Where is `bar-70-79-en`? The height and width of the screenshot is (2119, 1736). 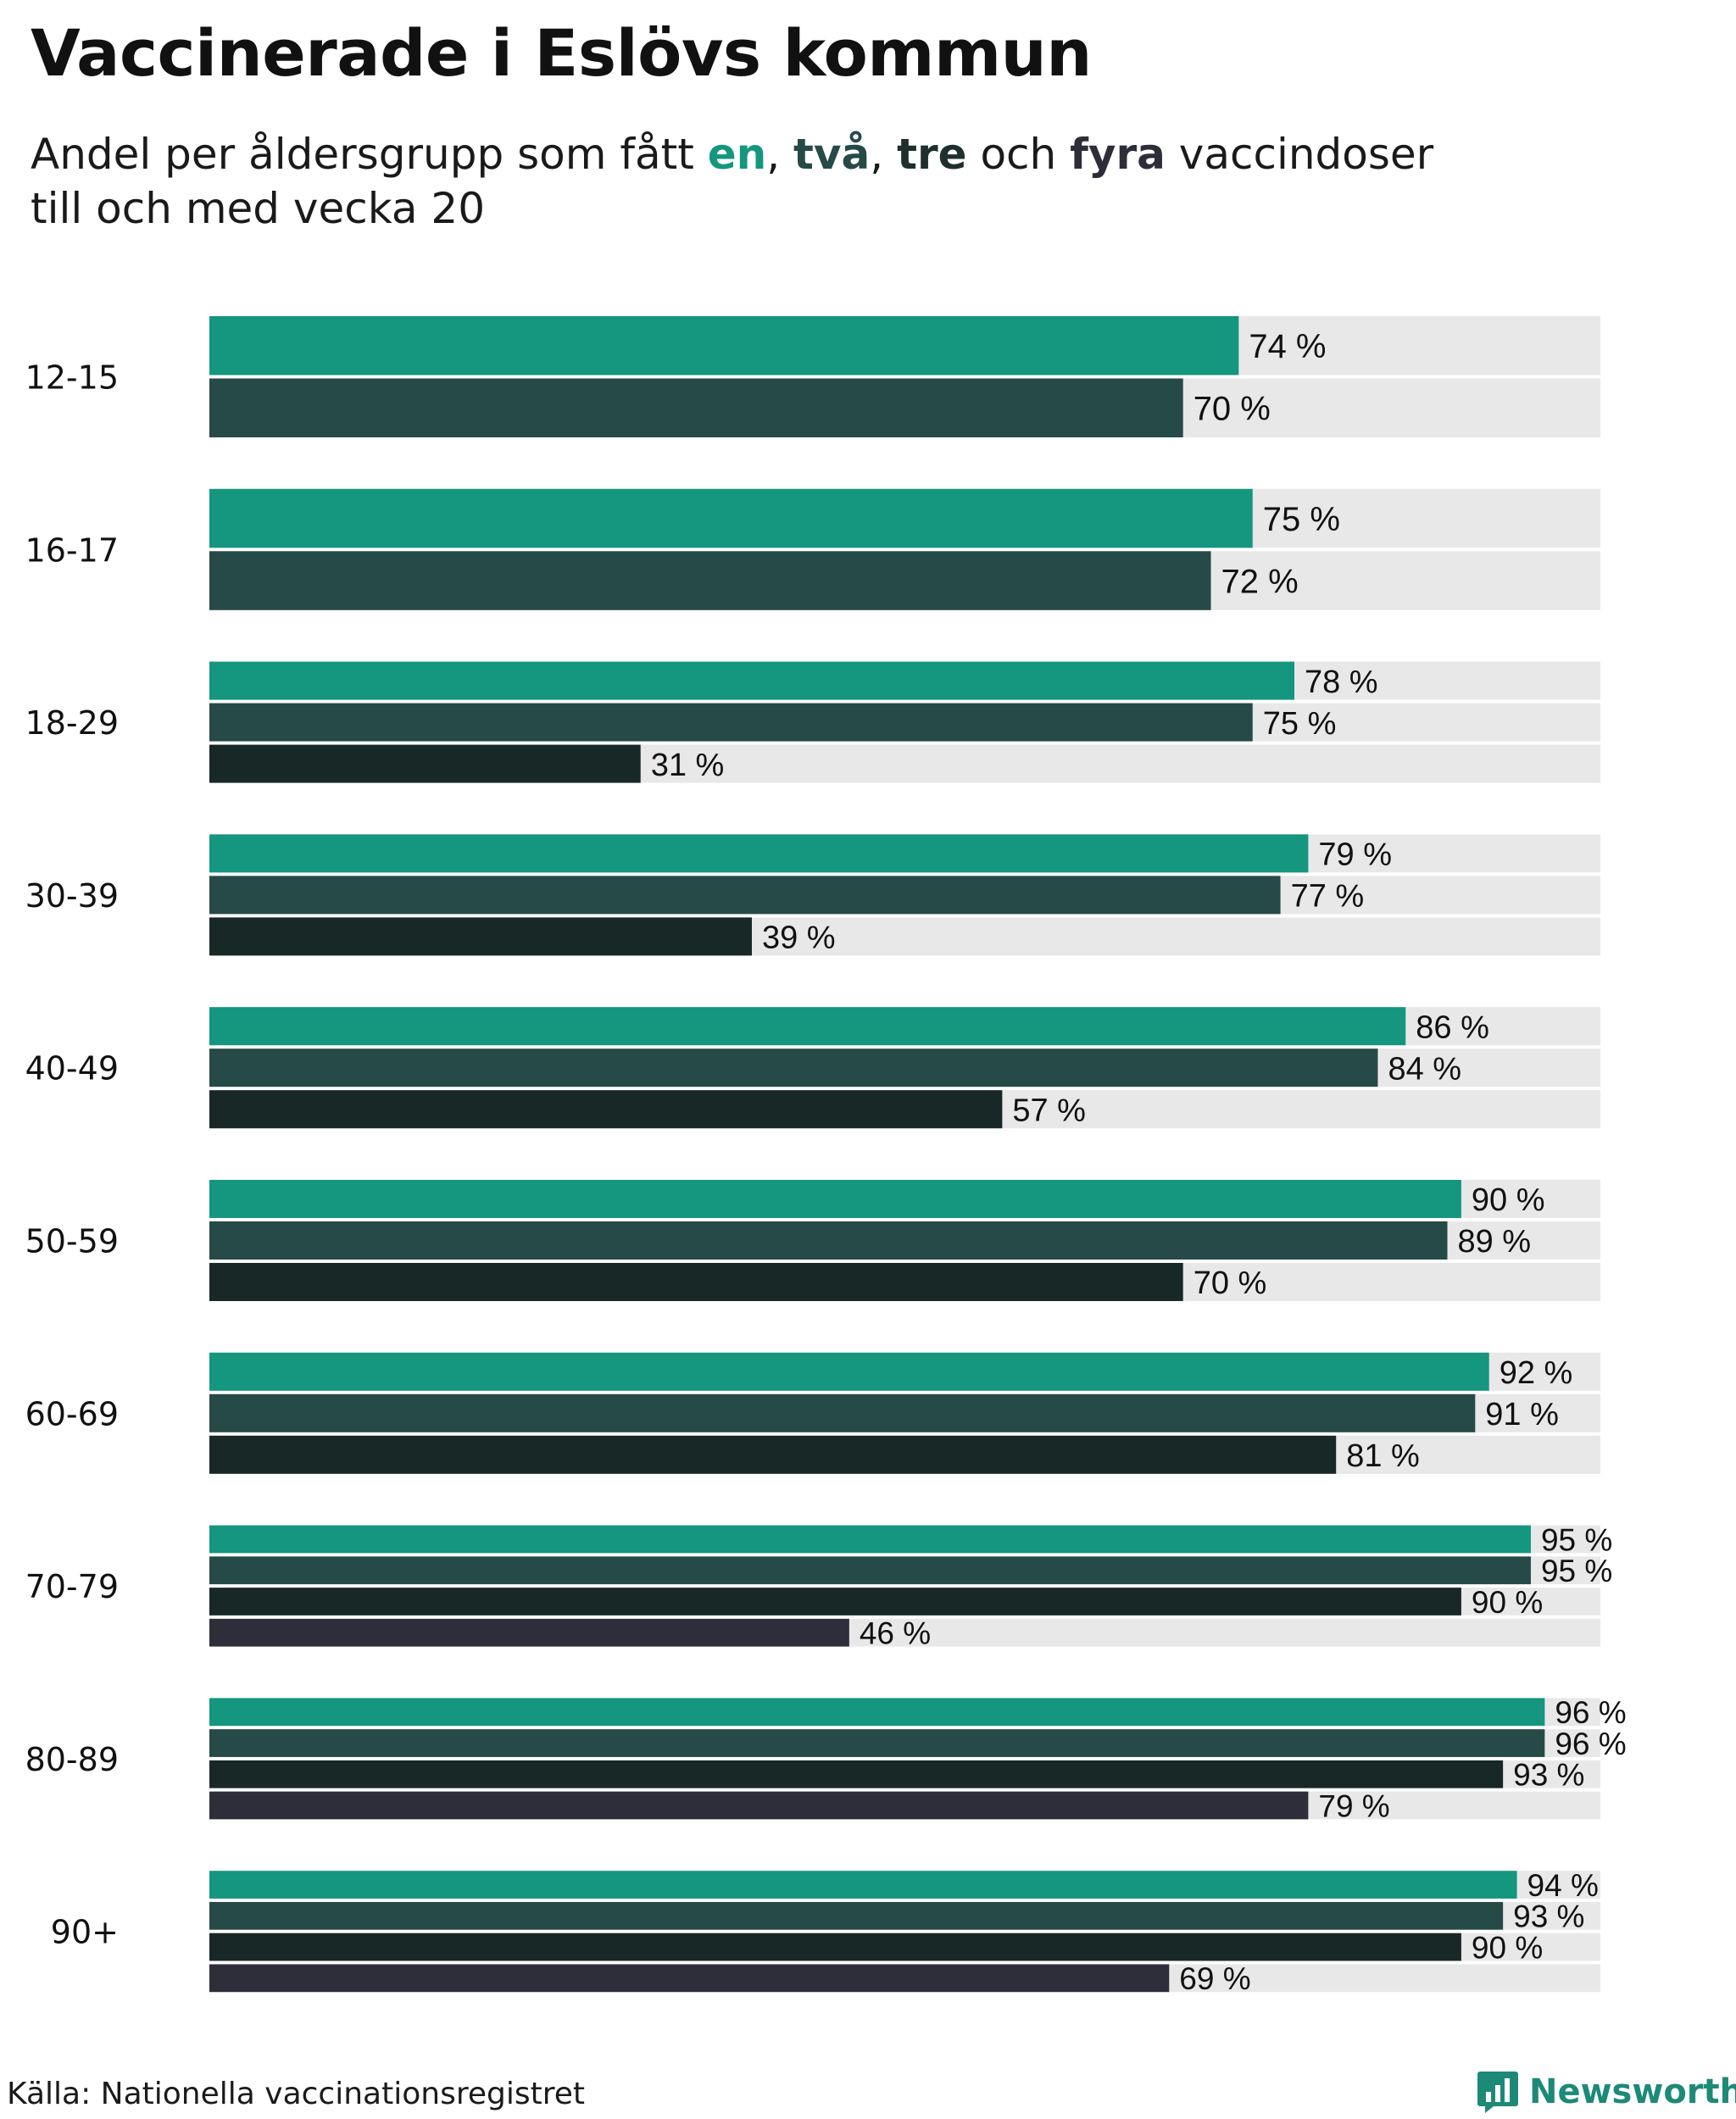 bar-70-79-en is located at coordinates (870, 1539).